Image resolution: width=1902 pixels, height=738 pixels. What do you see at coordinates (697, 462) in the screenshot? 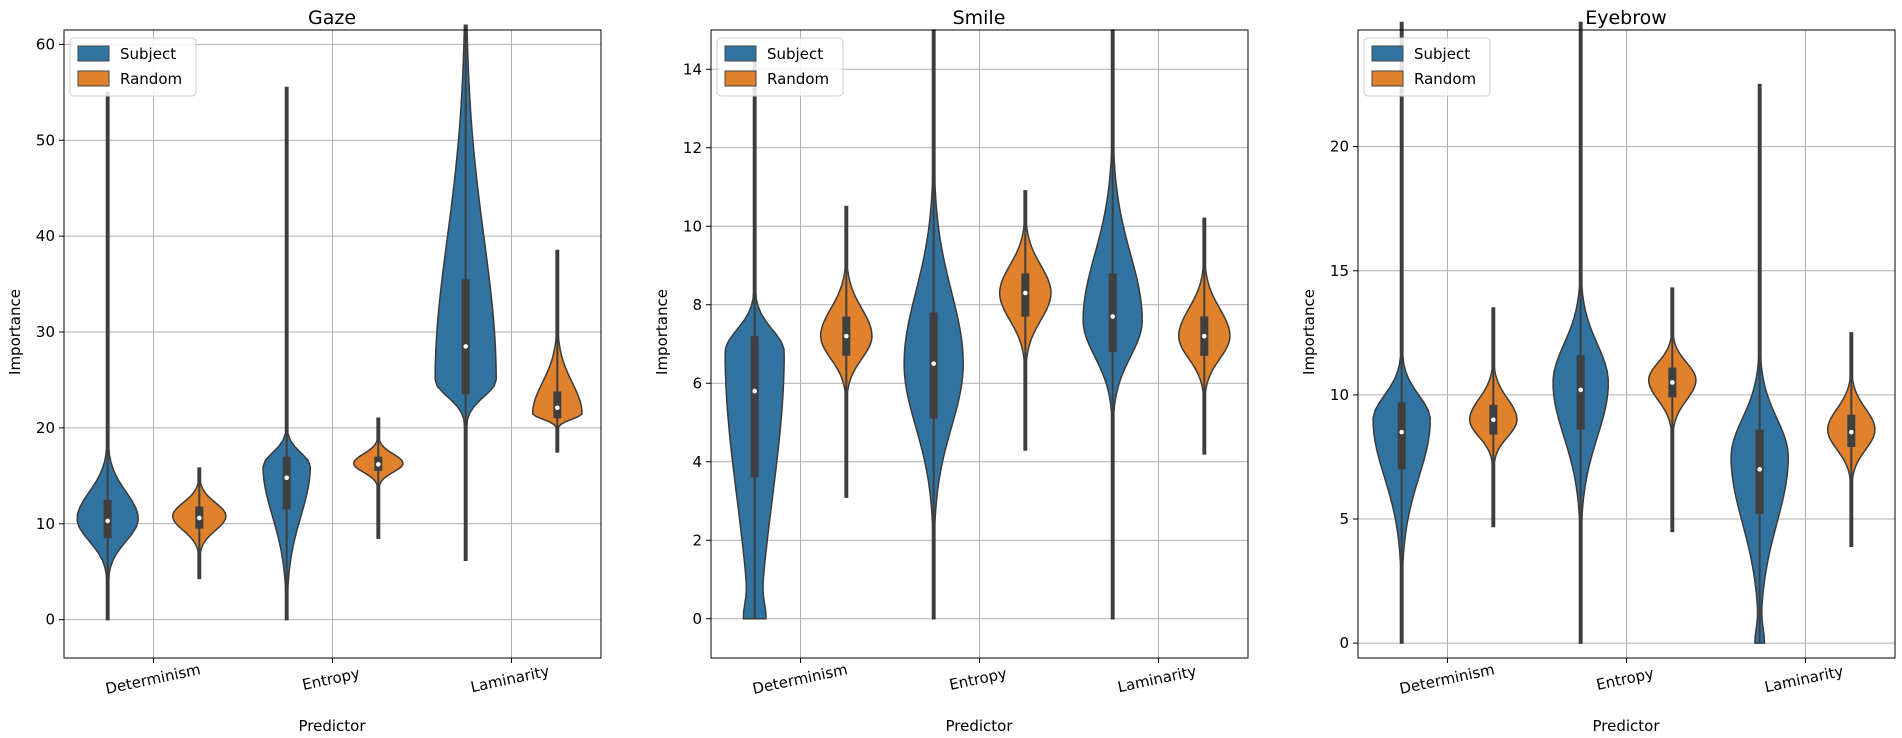
I see `y-tick-label: 4` at bounding box center [697, 462].